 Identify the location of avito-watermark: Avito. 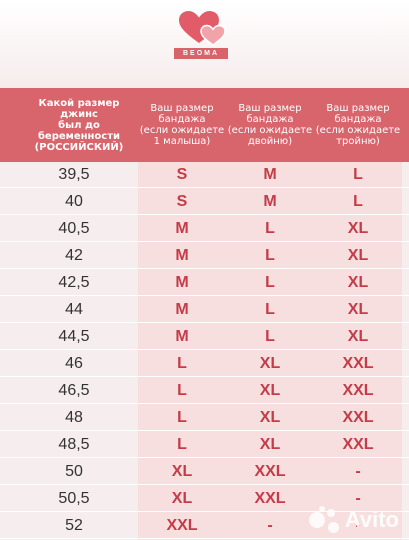
(353, 520).